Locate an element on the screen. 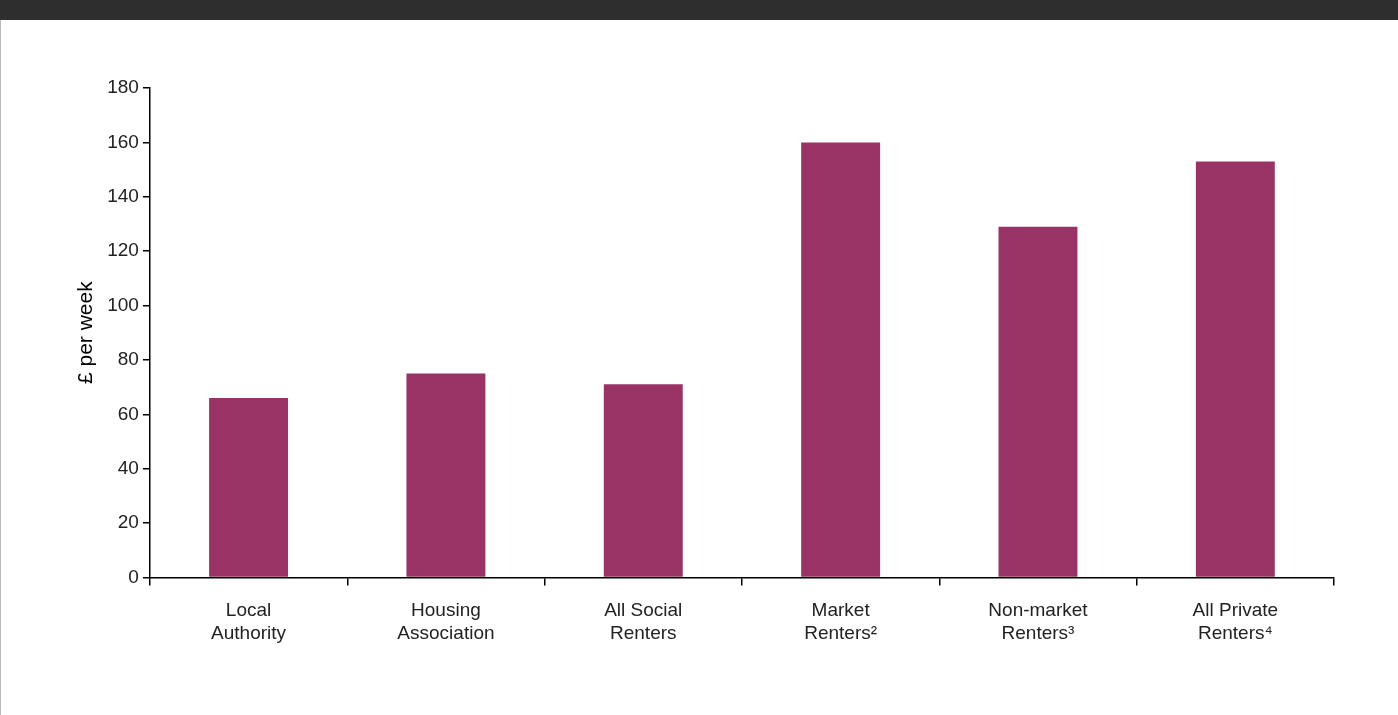 The height and width of the screenshot is (715, 1398). y-tick-label: 120 is located at coordinates (123, 250).